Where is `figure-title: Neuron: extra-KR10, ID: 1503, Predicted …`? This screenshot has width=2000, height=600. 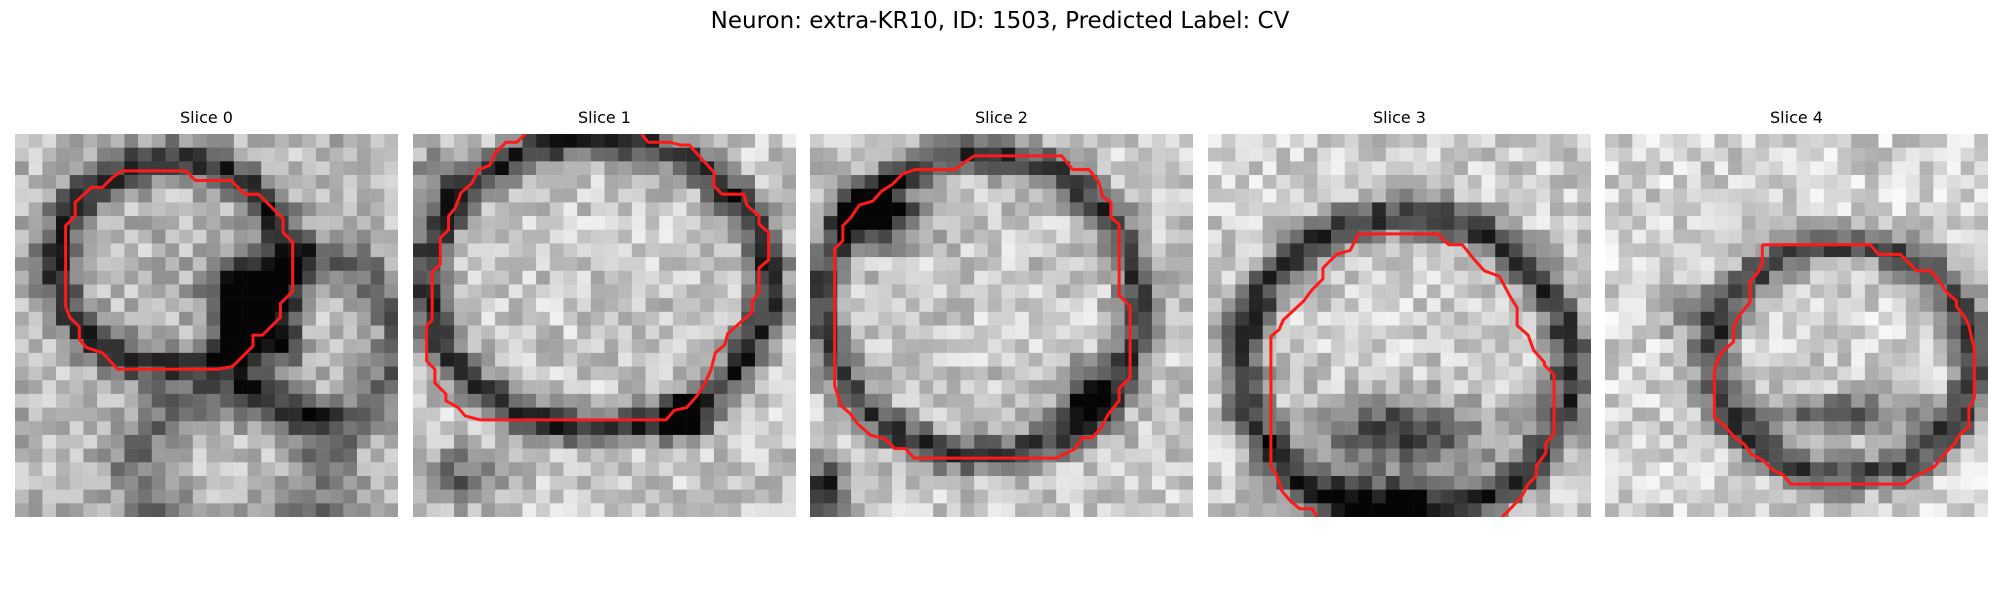 figure-title: Neuron: extra-KR10, ID: 1503, Predicted … is located at coordinates (1000, 21).